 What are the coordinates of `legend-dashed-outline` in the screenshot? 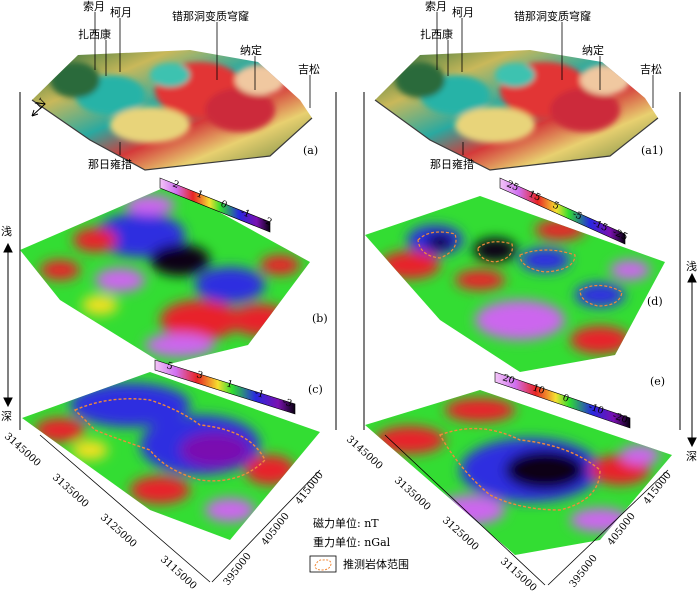 It's located at (323, 565).